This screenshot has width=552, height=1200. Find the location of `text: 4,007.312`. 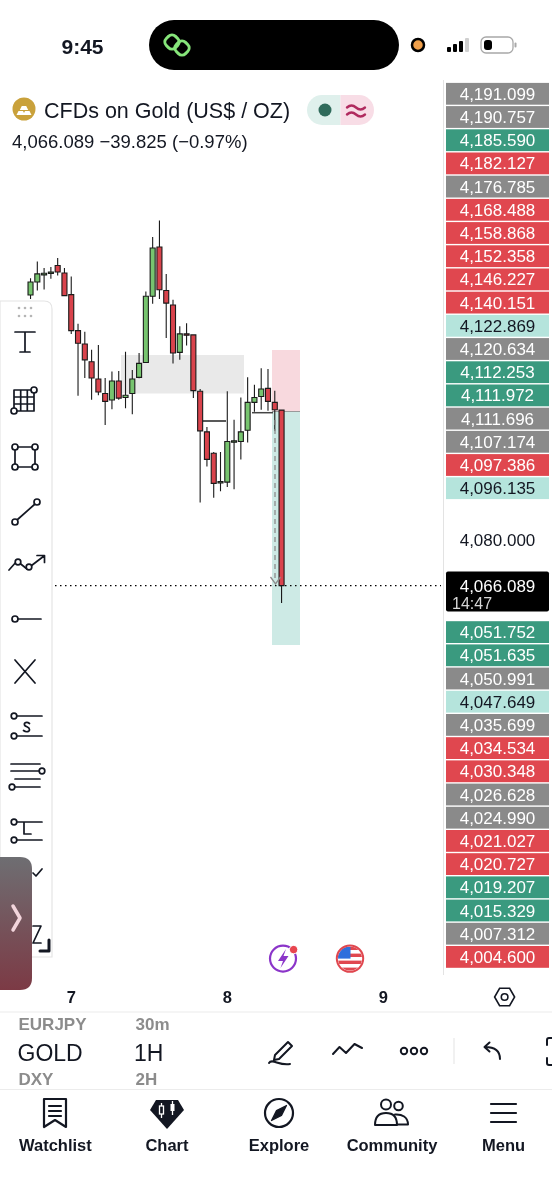

text: 4,007.312 is located at coordinates (497, 934).